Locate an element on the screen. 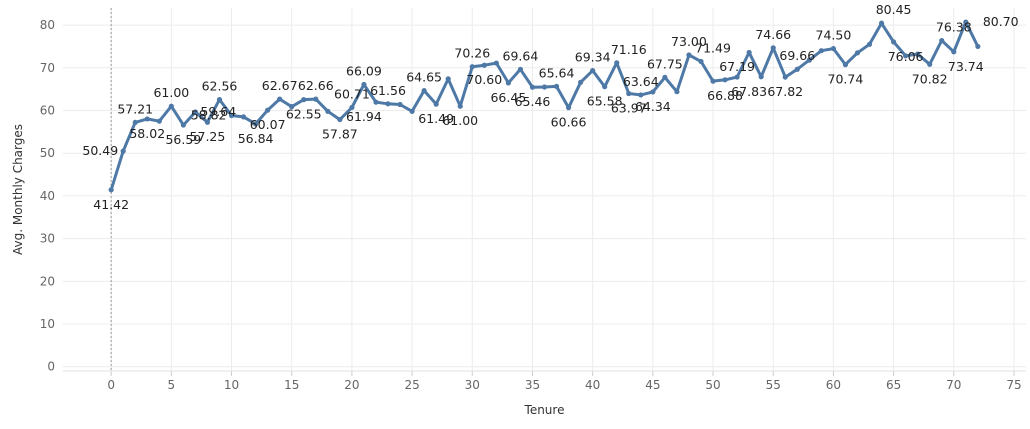 Image resolution: width=1030 pixels, height=429 pixels. data-label: 63.97 is located at coordinates (629, 108).